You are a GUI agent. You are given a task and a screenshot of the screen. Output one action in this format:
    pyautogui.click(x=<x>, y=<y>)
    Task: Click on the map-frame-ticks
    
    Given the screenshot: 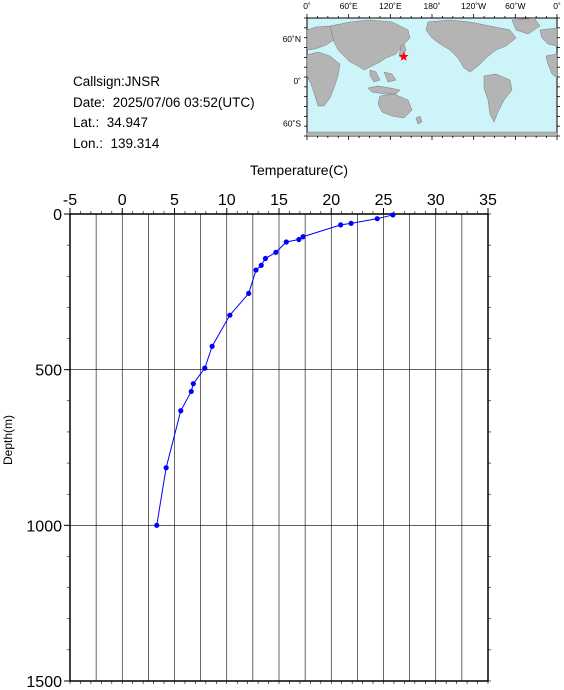 What is the action you would take?
    pyautogui.click(x=432, y=77)
    